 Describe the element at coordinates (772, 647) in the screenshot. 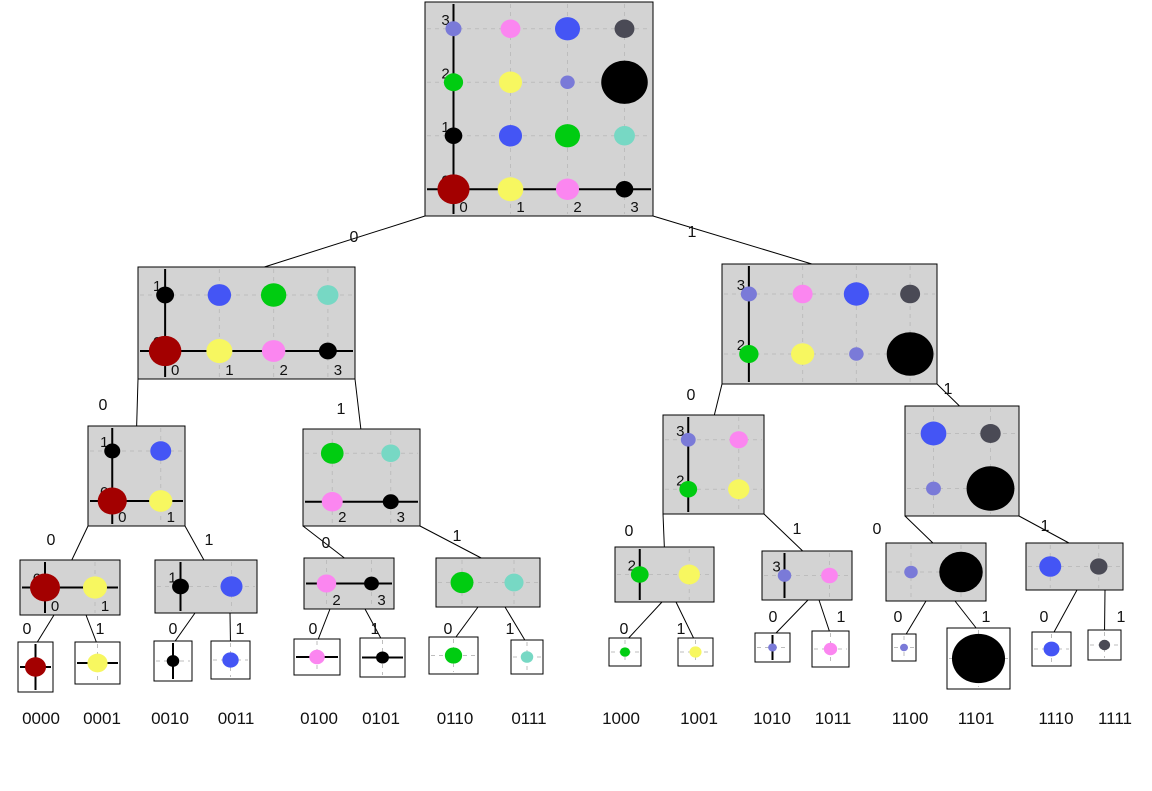

I see `node-l1010` at that location.